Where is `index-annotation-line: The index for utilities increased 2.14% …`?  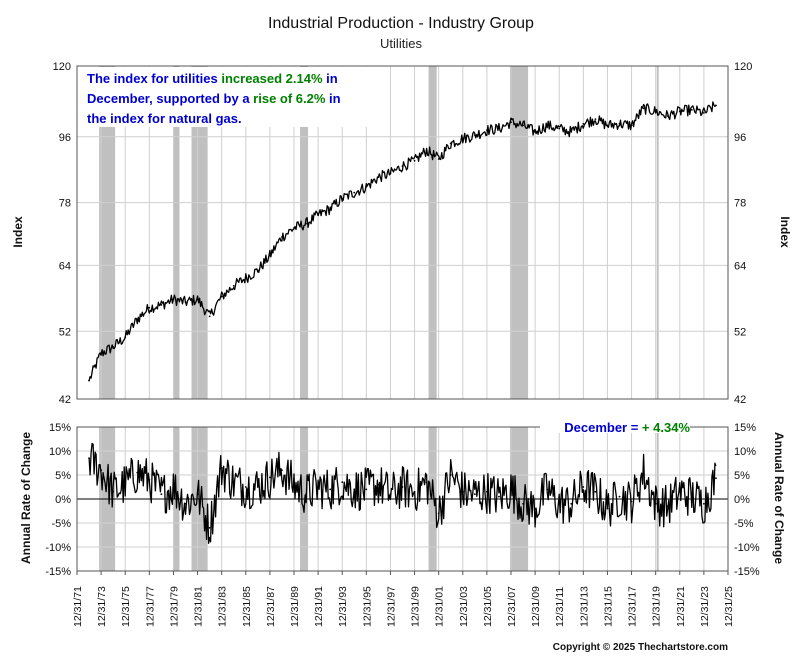 index-annotation-line: The index for utilities increased 2.14% … is located at coordinates (212, 78).